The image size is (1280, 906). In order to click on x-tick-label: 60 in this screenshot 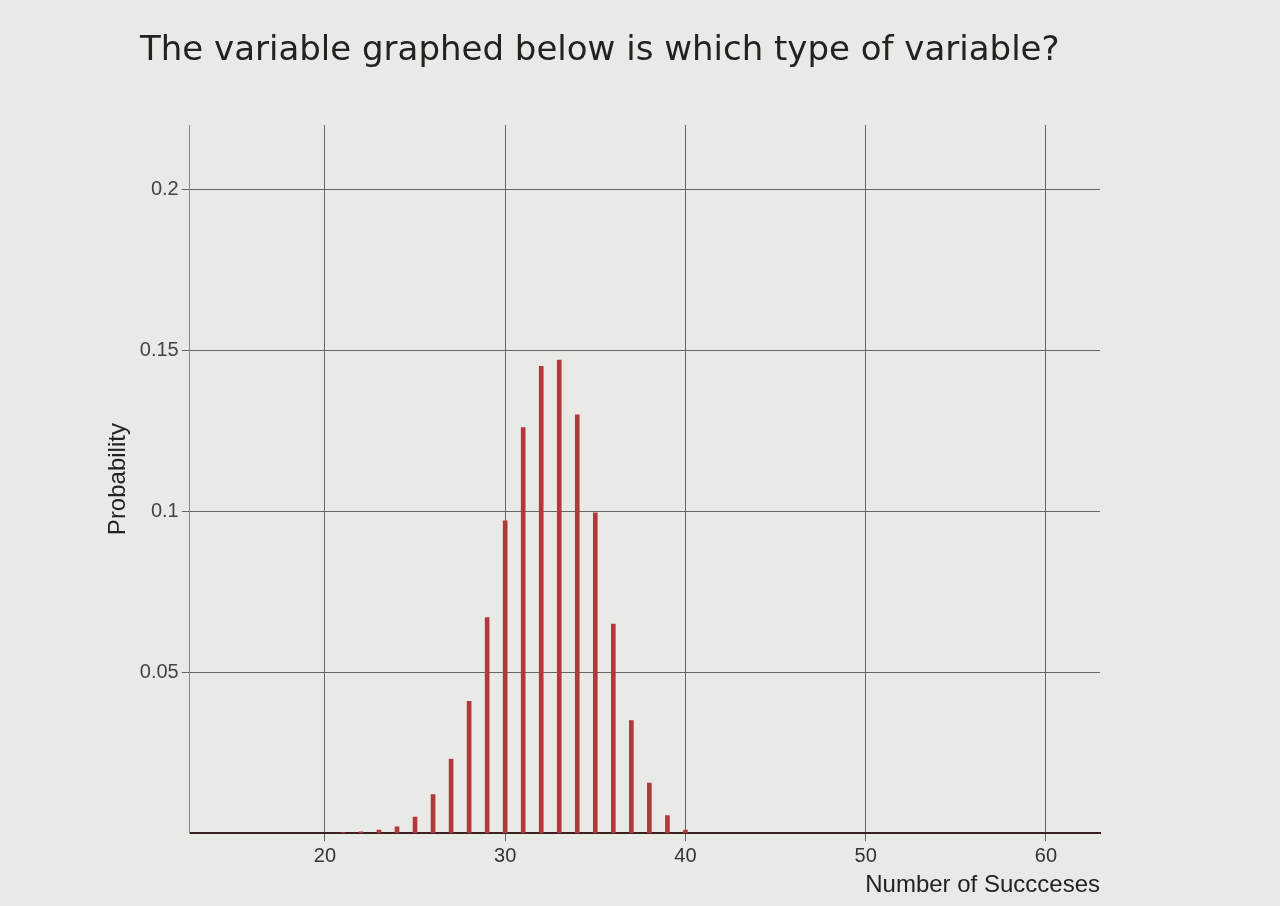, I will do `click(1046, 854)`.